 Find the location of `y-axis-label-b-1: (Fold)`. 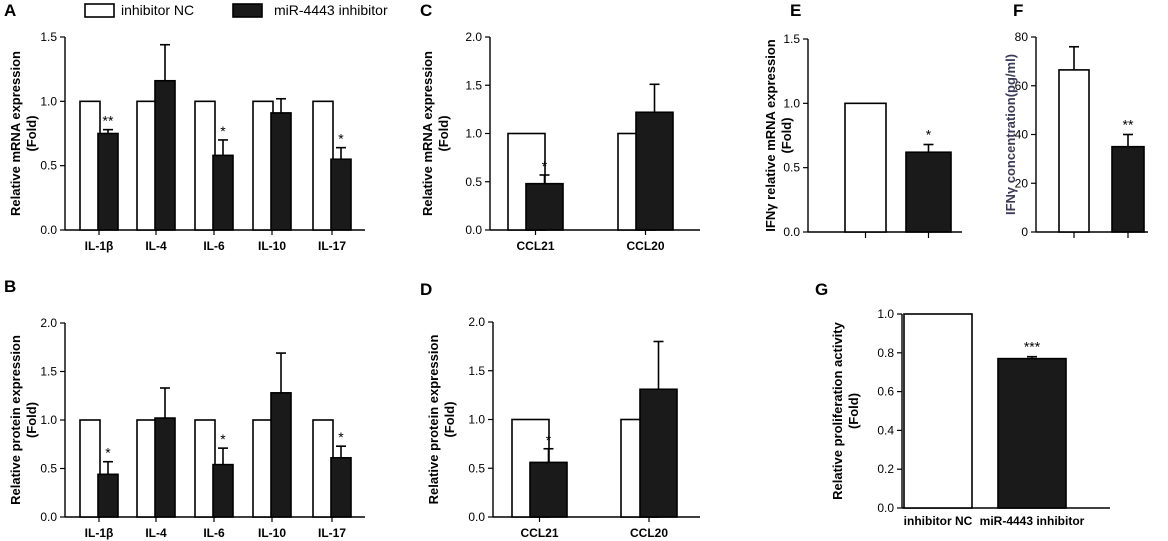

y-axis-label-b-1: (Fold) is located at coordinates (31, 420).